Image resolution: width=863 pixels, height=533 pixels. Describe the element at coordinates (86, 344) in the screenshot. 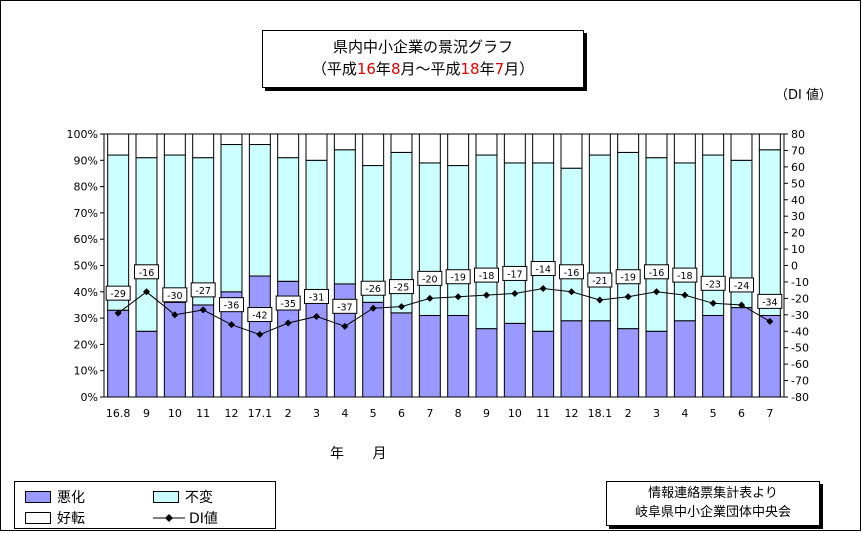

I see `y-tick-label: 20%` at that location.